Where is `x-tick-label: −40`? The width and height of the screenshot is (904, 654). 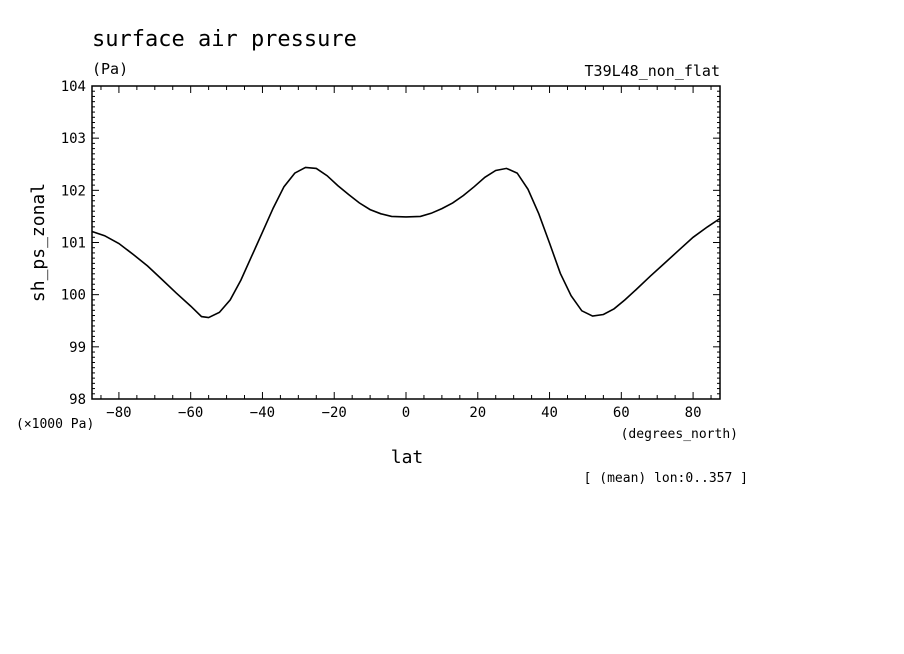
x-tick-label: −40 is located at coordinates (262, 413).